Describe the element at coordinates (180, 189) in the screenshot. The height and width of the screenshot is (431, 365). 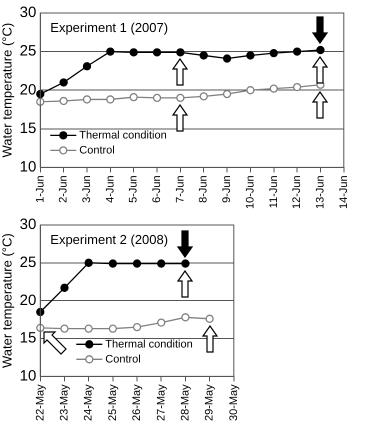
I see `x-tick-label: 7-Jun` at that location.